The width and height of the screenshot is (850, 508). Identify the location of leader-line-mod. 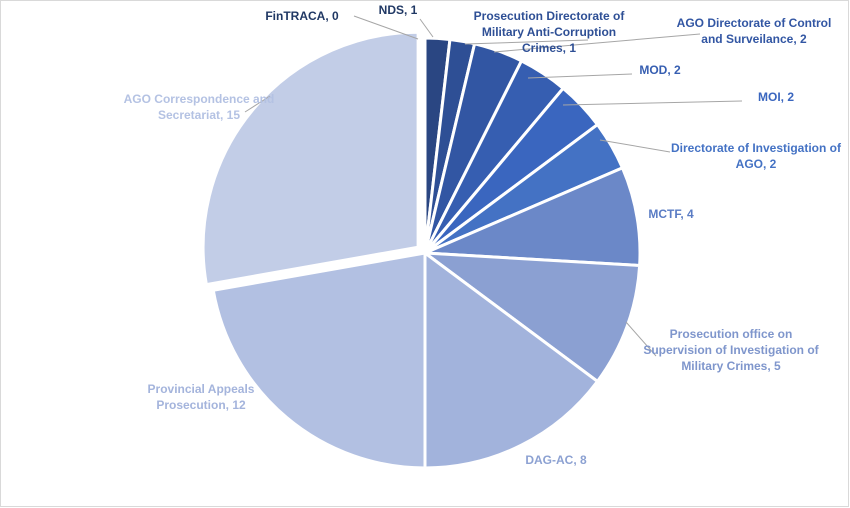
(580, 76).